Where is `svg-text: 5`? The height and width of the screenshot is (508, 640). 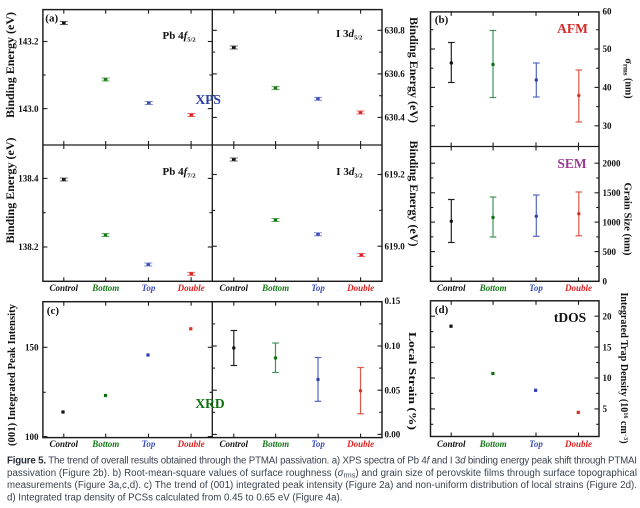
svg-text: 5 is located at coordinates (605, 409).